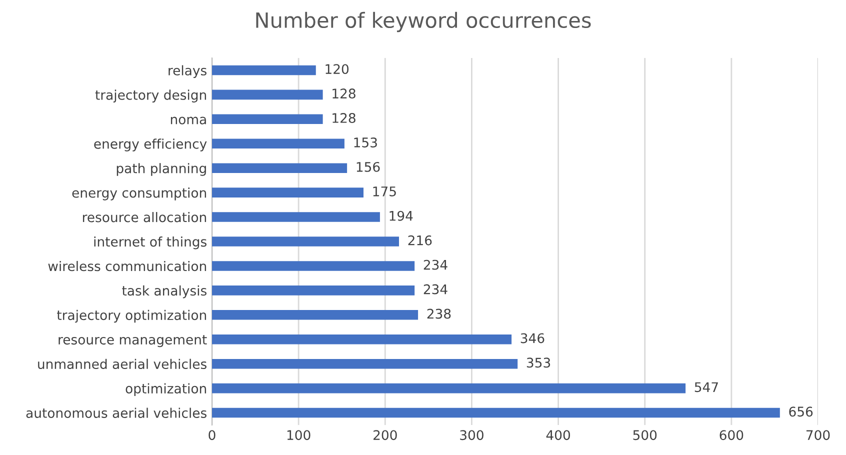 The width and height of the screenshot is (846, 455). What do you see at coordinates (139, 194) in the screenshot?
I see `y-tick-label: energy consumption` at bounding box center [139, 194].